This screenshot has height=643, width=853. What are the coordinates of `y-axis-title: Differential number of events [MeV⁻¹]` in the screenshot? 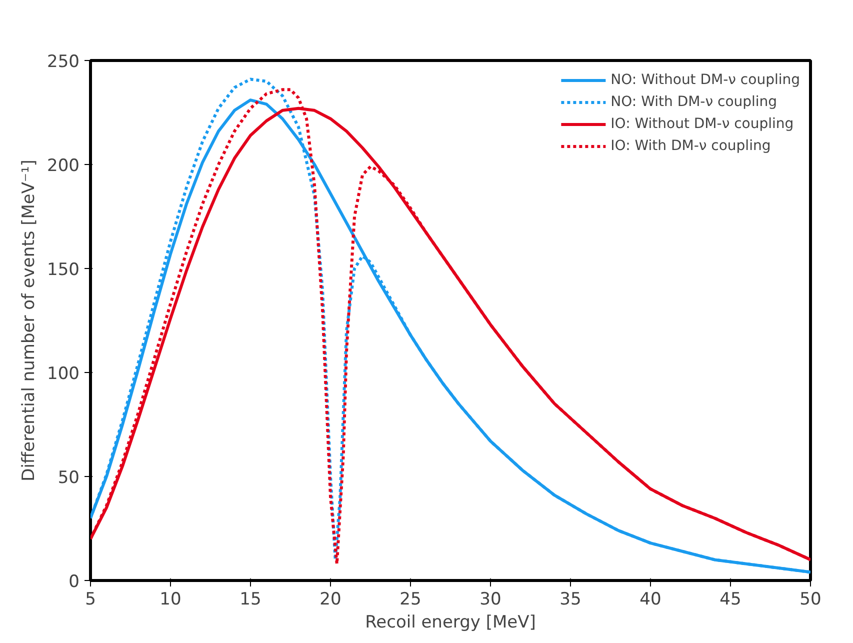 It's located at (29, 321).